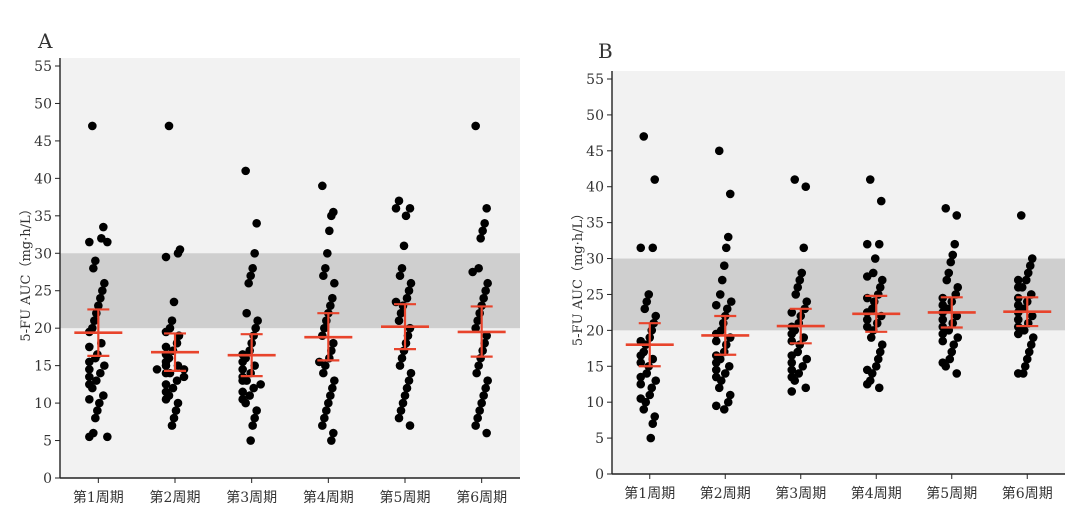 This screenshot has width=1080, height=522. What do you see at coordinates (599, 439) in the screenshot?
I see `y-tick-label: 5` at bounding box center [599, 439].